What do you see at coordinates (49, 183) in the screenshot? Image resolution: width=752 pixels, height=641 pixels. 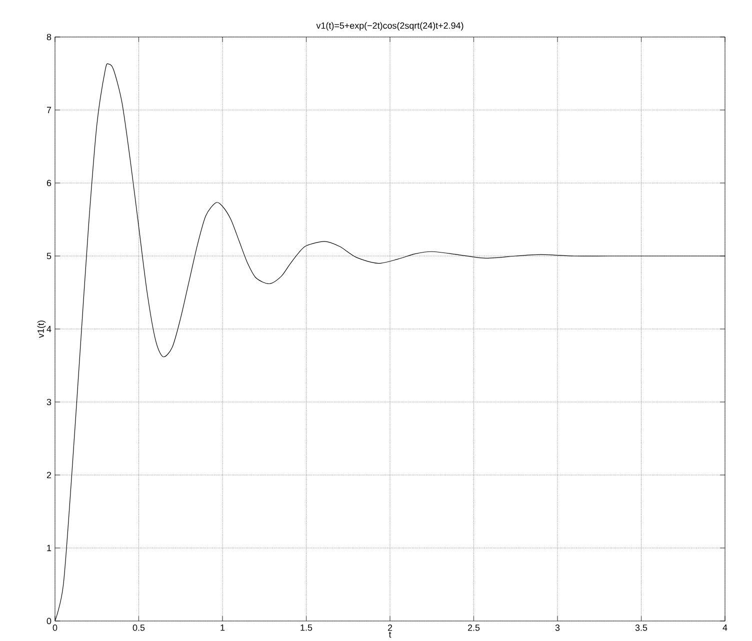 I see `y-tick-label: 6` at bounding box center [49, 183].